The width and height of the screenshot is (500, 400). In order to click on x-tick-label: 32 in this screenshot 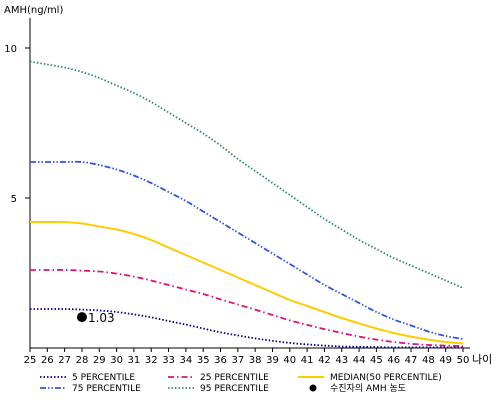, I will do `click(151, 360)`.